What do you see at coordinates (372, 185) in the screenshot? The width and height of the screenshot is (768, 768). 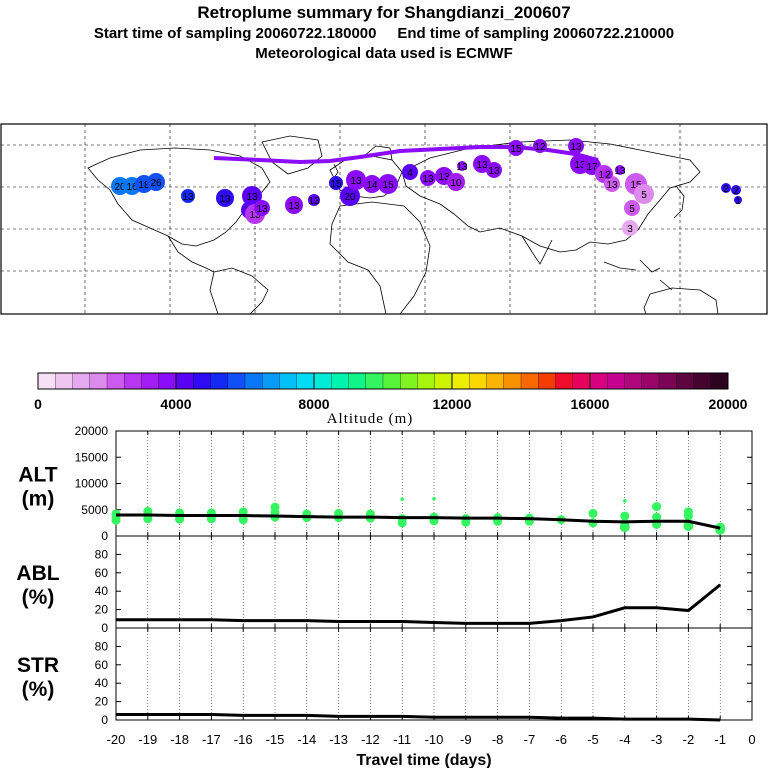 I see `plume-marker-label: 14` at bounding box center [372, 185].